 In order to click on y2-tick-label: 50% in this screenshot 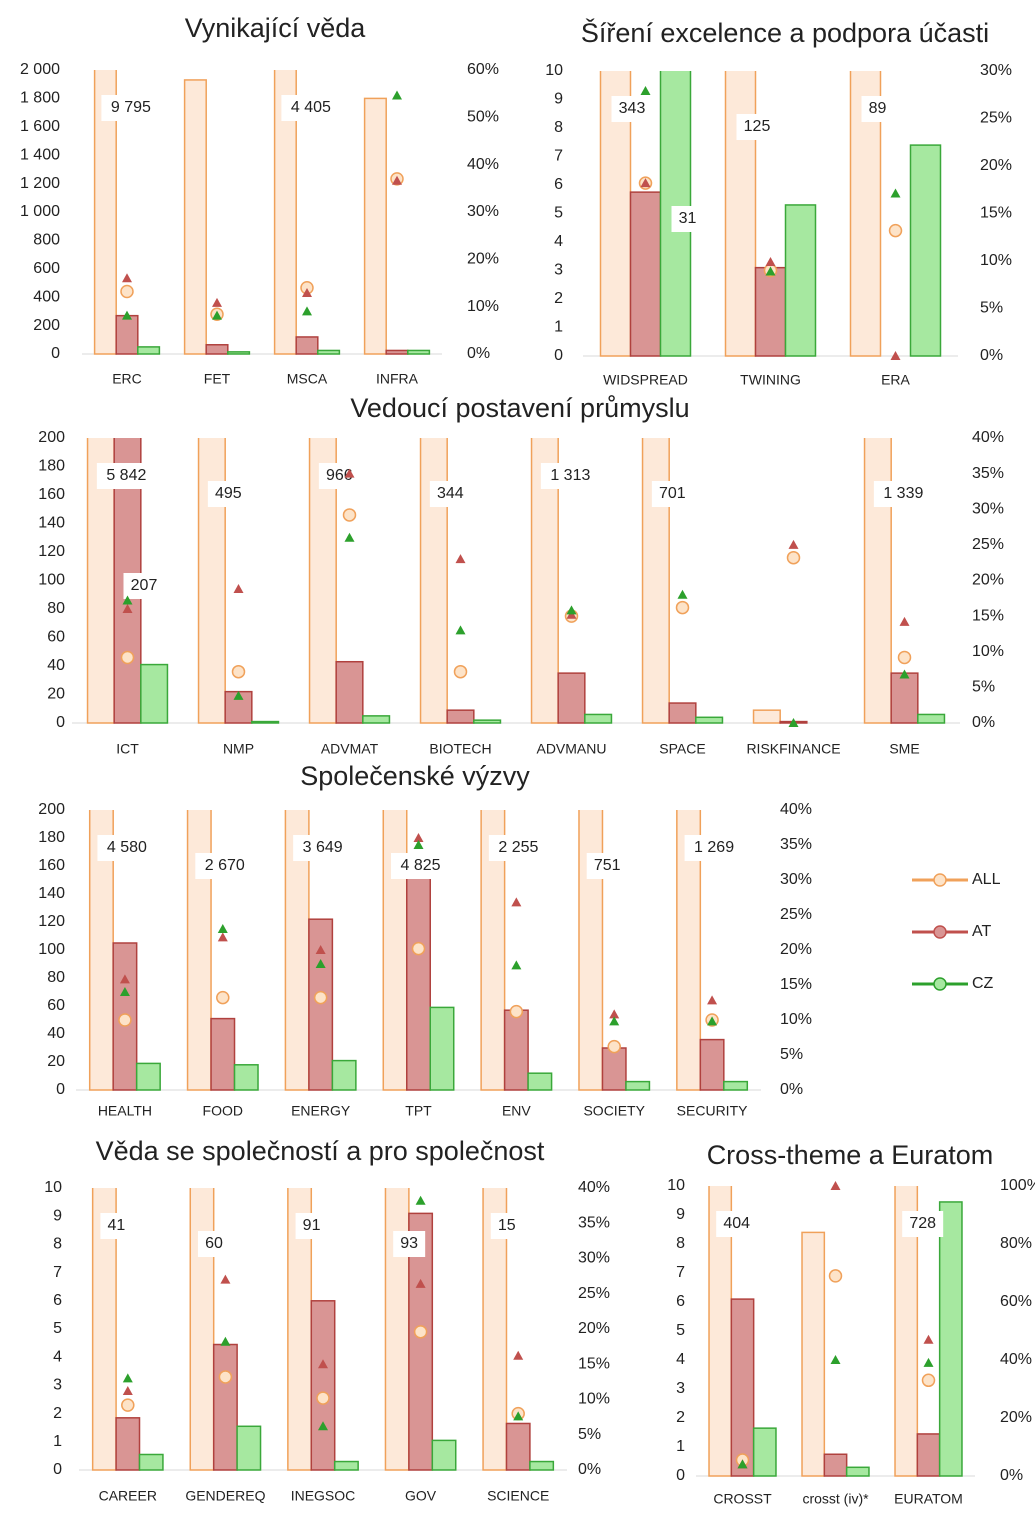, I will do `click(483, 117)`.